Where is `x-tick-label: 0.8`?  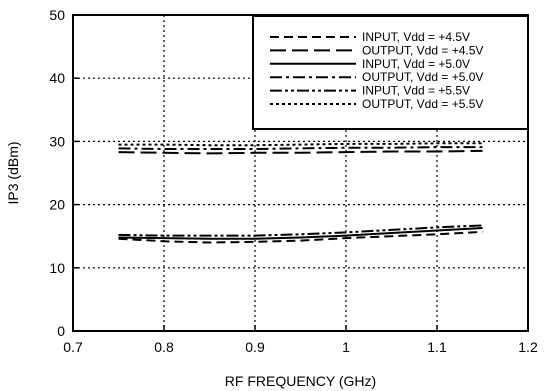
x-tick-label: 0.8 is located at coordinates (164, 347).